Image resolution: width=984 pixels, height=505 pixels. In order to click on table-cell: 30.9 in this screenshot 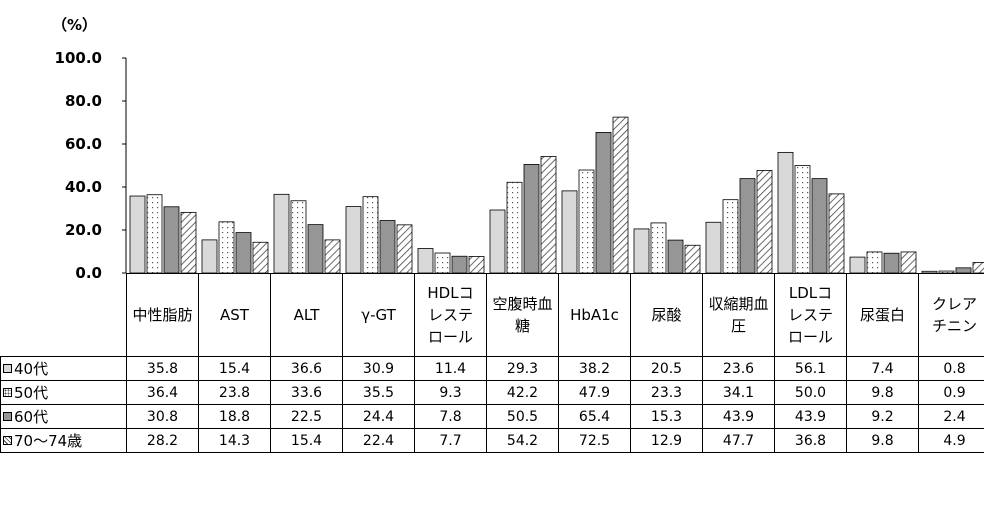, I will do `click(378, 368)`.